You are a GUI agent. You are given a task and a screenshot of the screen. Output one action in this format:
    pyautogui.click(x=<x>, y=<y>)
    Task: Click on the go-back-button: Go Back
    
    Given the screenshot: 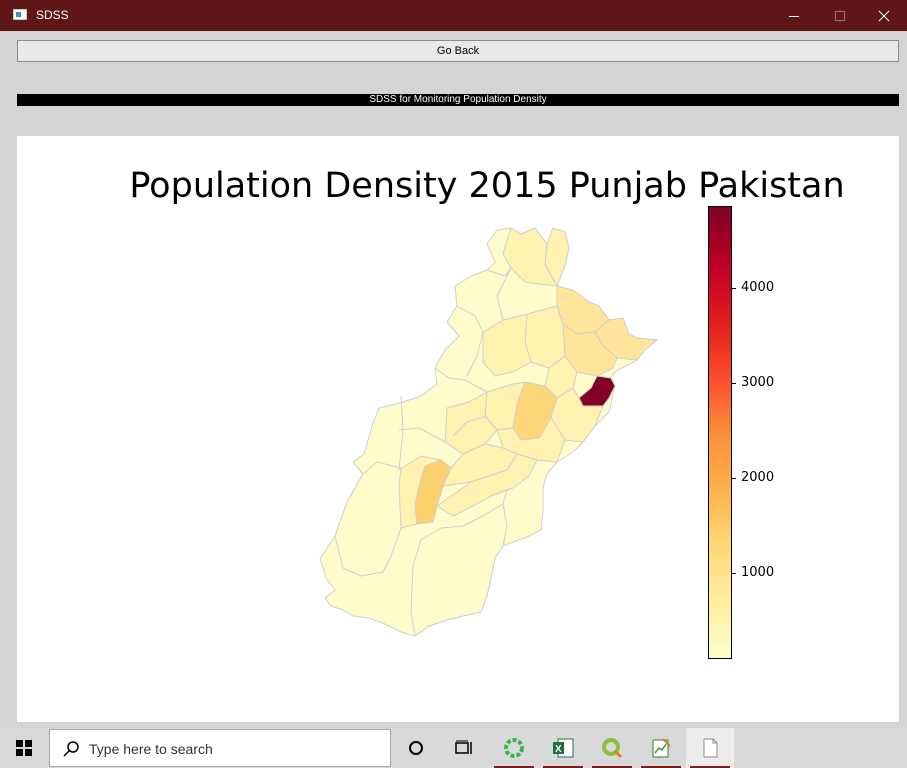 What is the action you would take?
    pyautogui.click(x=458, y=51)
    